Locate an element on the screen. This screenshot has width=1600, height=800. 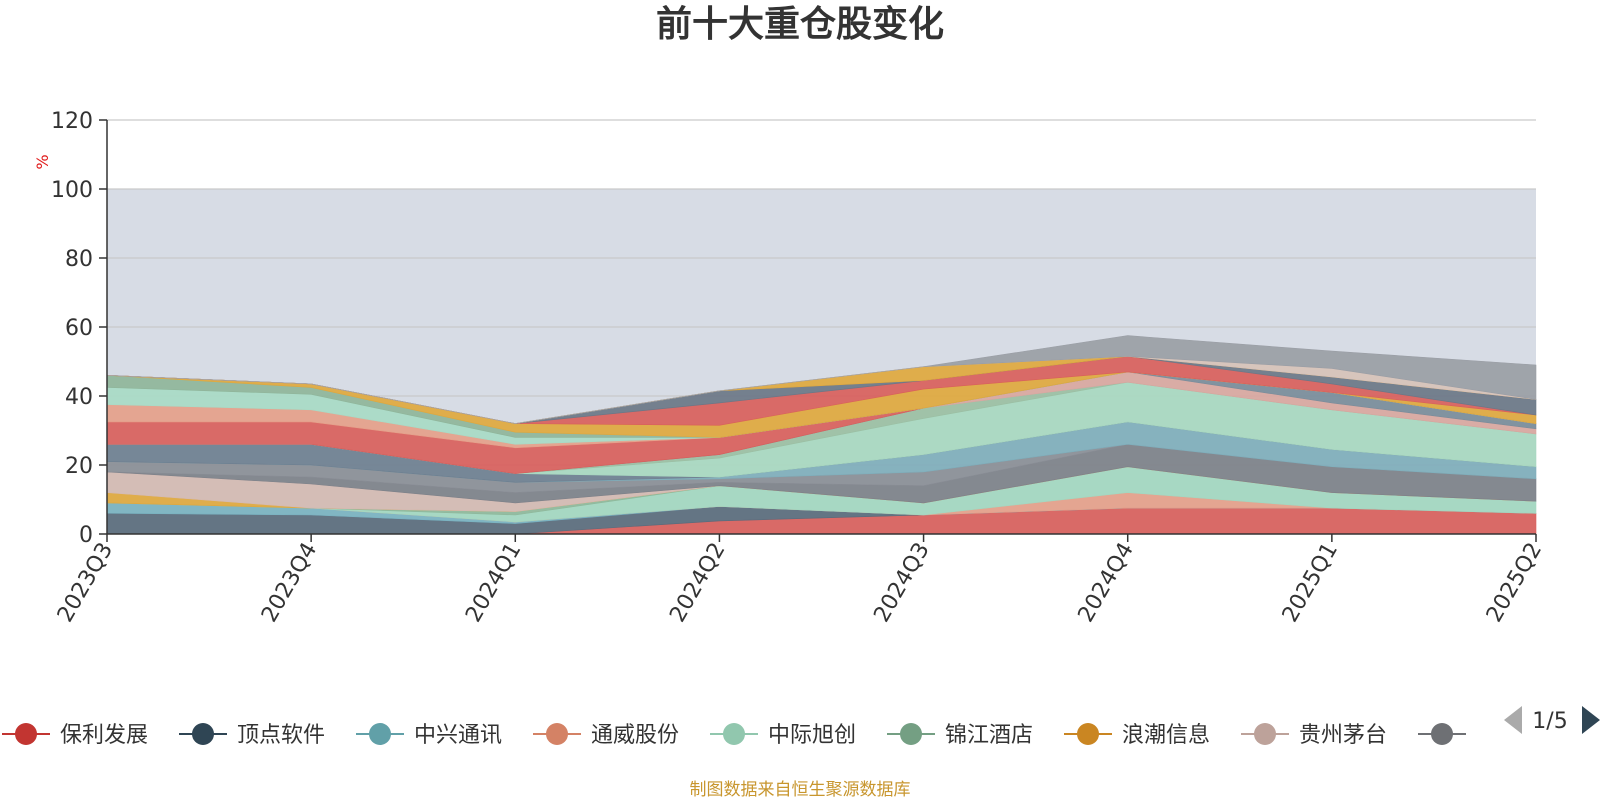
x-tick-label: 2023Q3 is located at coordinates (85, 583).